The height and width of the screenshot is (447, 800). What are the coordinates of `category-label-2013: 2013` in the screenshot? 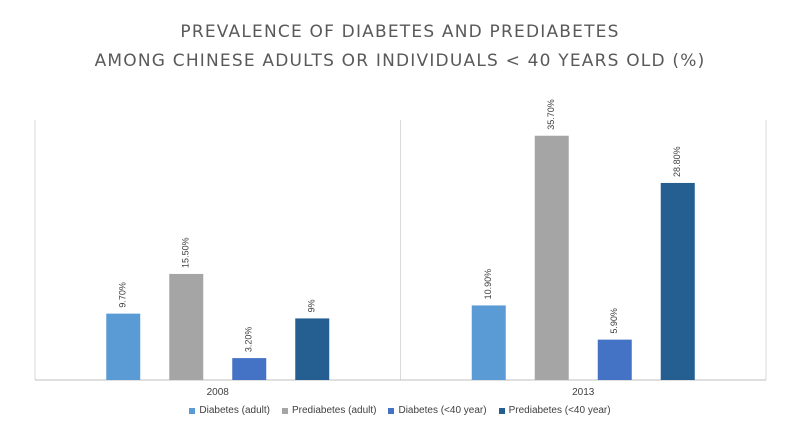 It's located at (583, 392).